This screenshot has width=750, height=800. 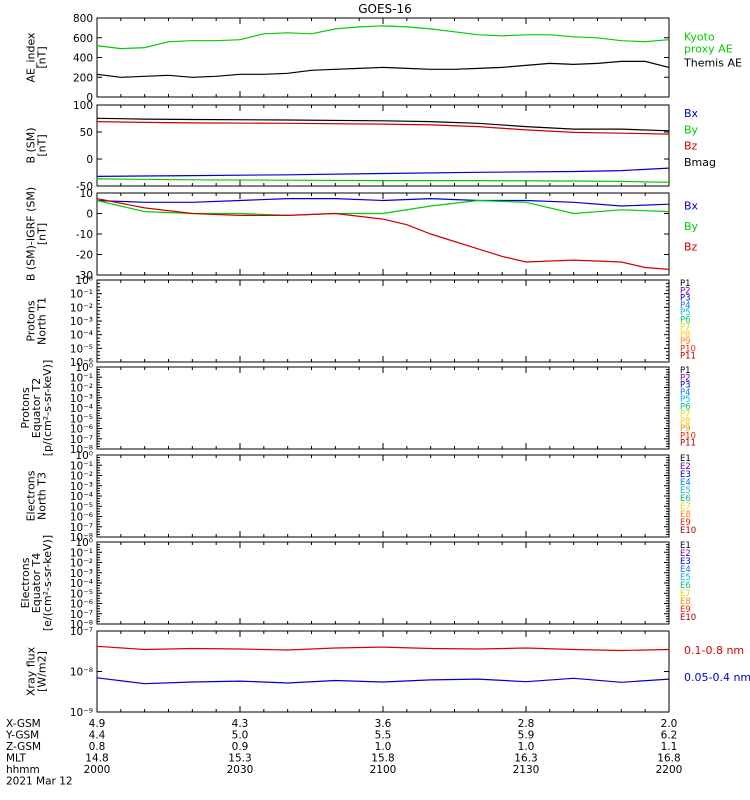 I want to click on legend-label: E9, so click(x=685, y=523).